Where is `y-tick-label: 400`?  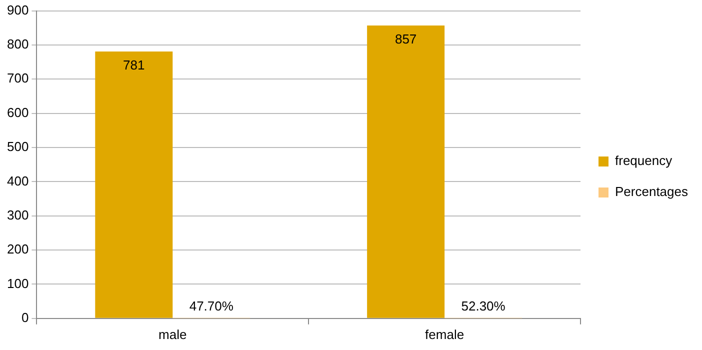 y-tick-label: 400 is located at coordinates (17, 180).